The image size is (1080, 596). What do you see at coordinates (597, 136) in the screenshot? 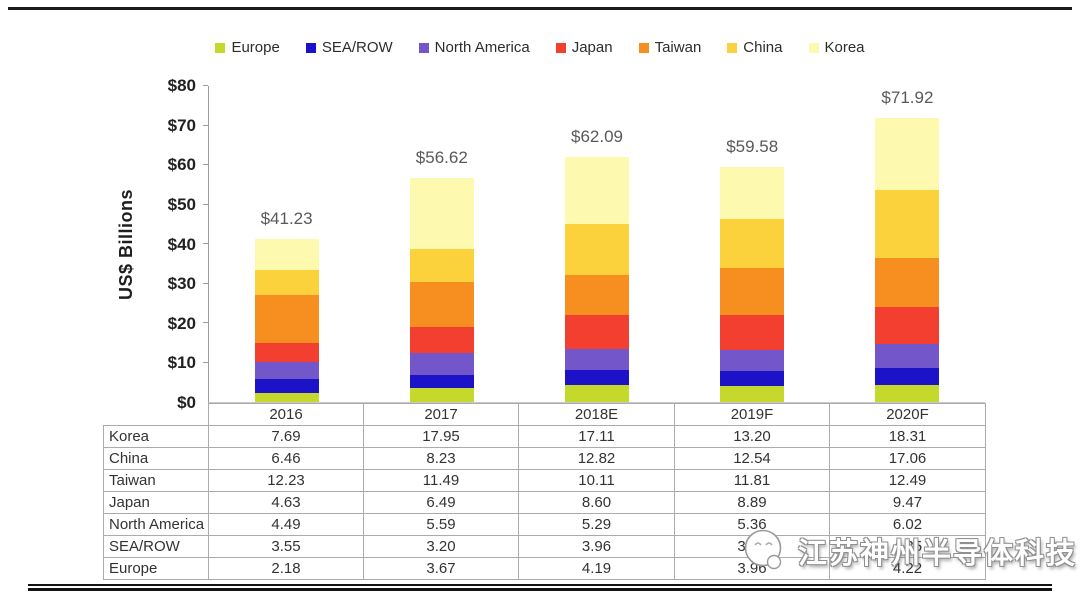
I see `bar-total-label: $62.09` at bounding box center [597, 136].